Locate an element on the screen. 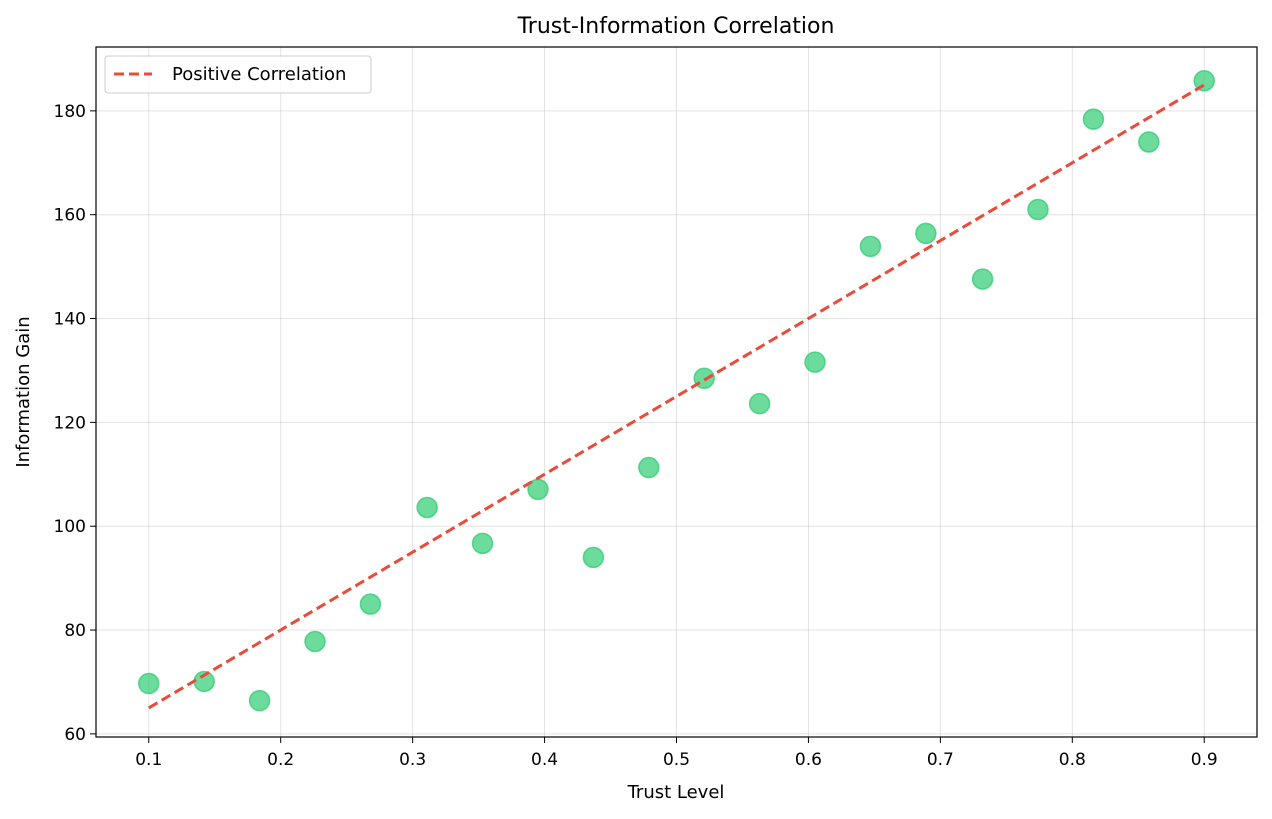  legend-box is located at coordinates (238, 74).